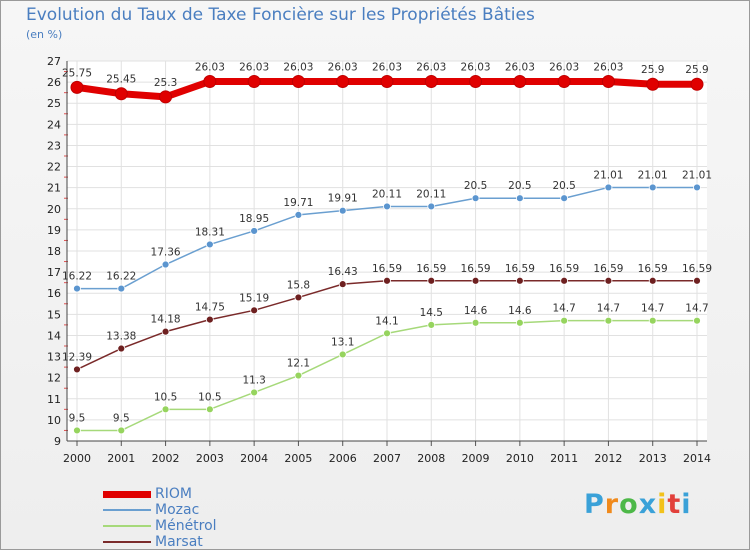 This screenshot has width=750, height=550. I want to click on x-tick-label: 2008, so click(431, 458).